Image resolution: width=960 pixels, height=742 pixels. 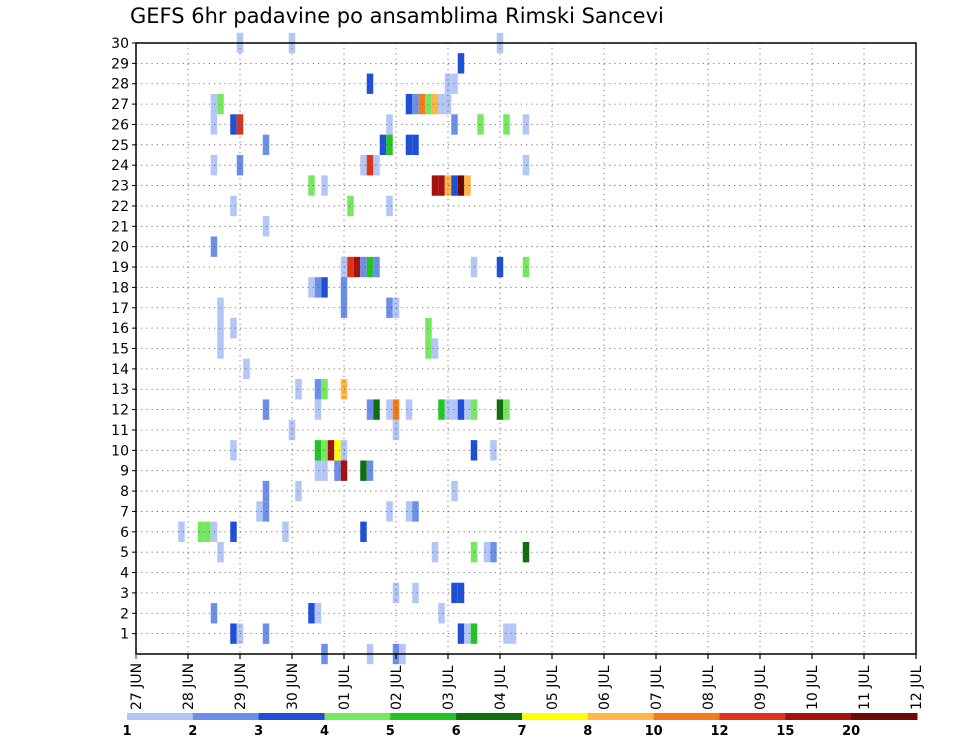 What do you see at coordinates (120, 288) in the screenshot?
I see `y-tick-label: 18` at bounding box center [120, 288].